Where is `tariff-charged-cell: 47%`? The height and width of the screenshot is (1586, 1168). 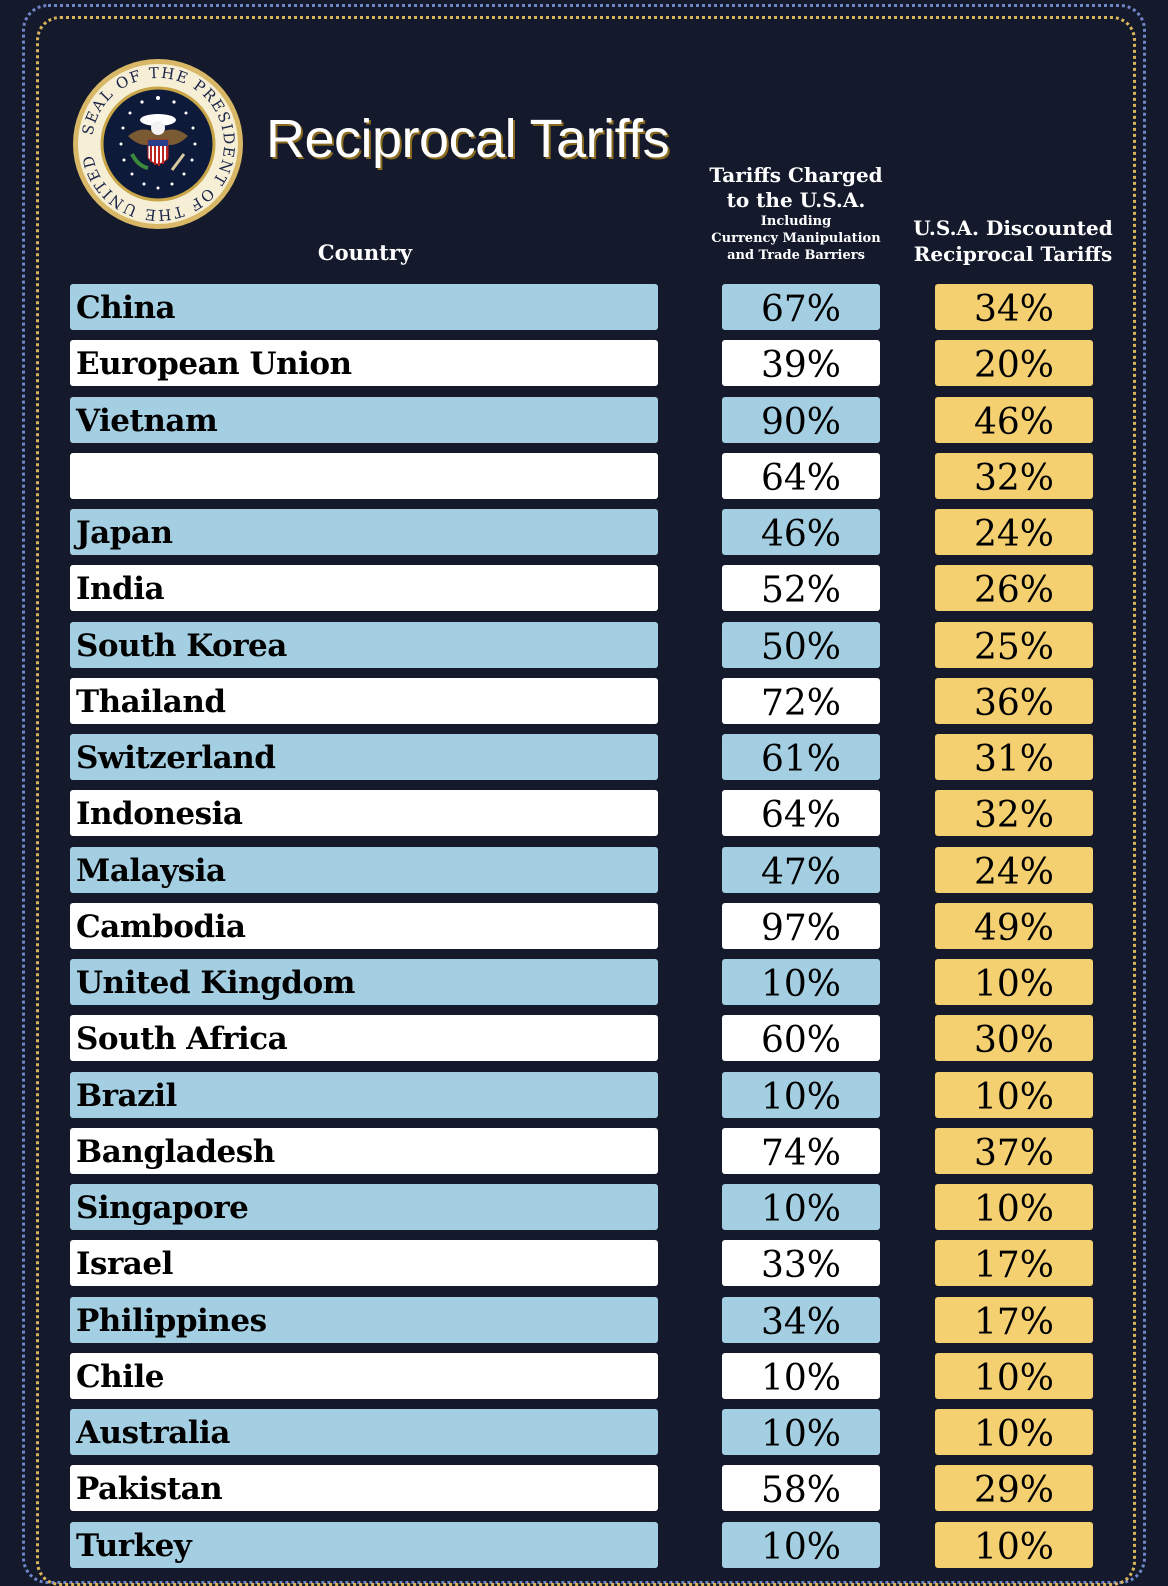
tariff-charged-cell: 47% is located at coordinates (801, 870).